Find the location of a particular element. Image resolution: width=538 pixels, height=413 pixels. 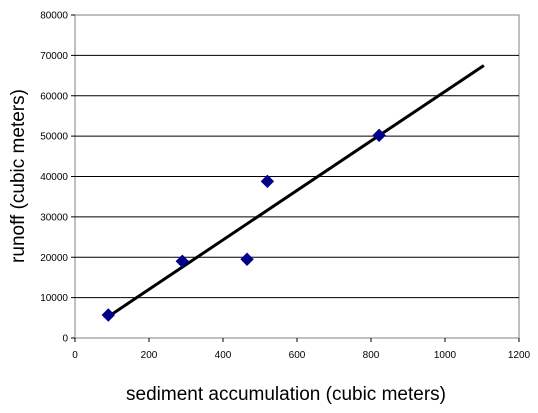

x-axis-title: sediment accumulation (cubic meters) is located at coordinates (286, 394).